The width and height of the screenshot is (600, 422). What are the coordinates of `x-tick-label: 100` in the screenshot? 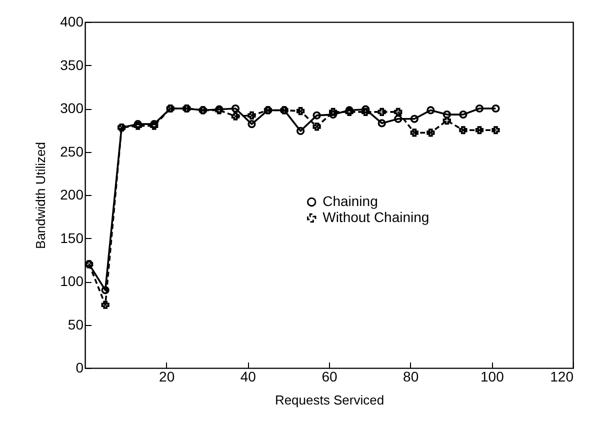 It's located at (492, 376).